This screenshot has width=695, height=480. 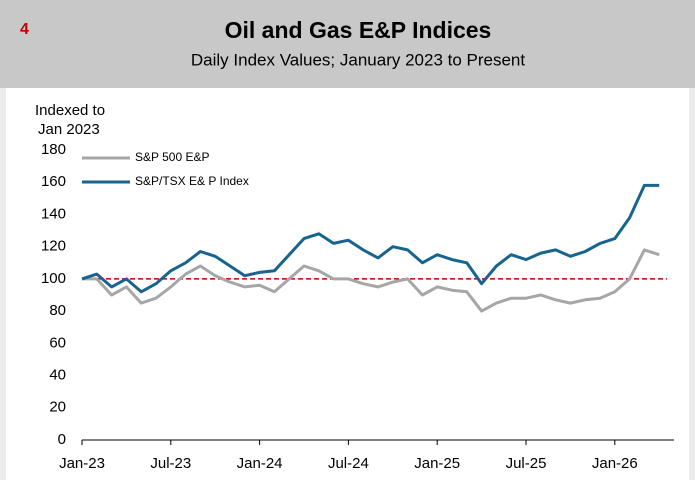 What do you see at coordinates (53, 278) in the screenshot?
I see `y-tick-label: 100` at bounding box center [53, 278].